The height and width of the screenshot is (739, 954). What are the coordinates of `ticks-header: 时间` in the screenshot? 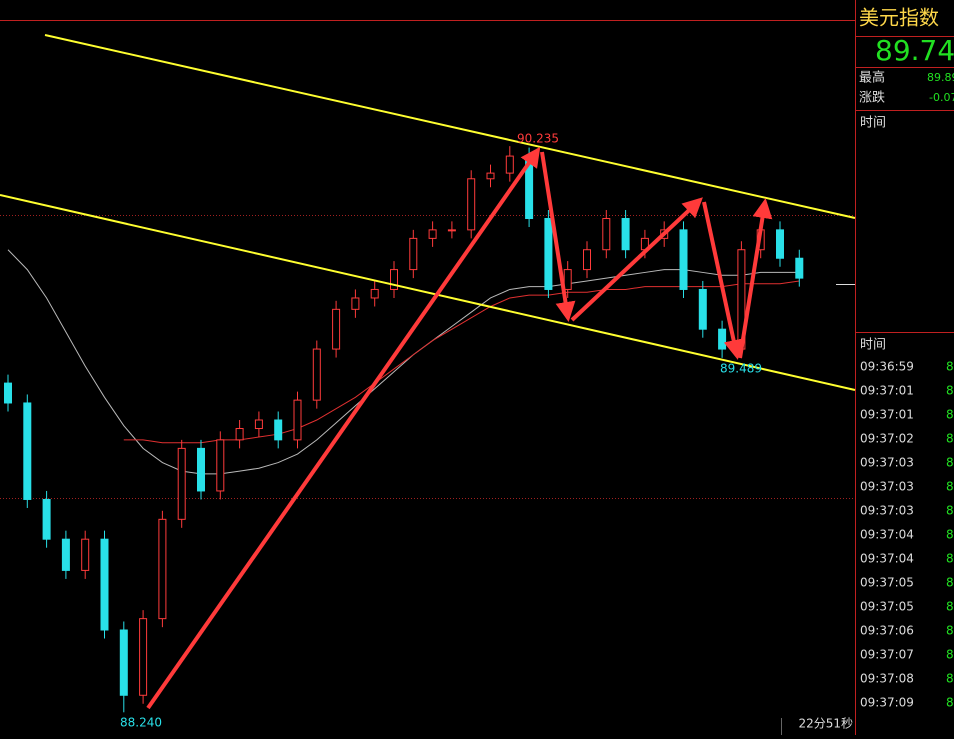 It's located at (873, 345).